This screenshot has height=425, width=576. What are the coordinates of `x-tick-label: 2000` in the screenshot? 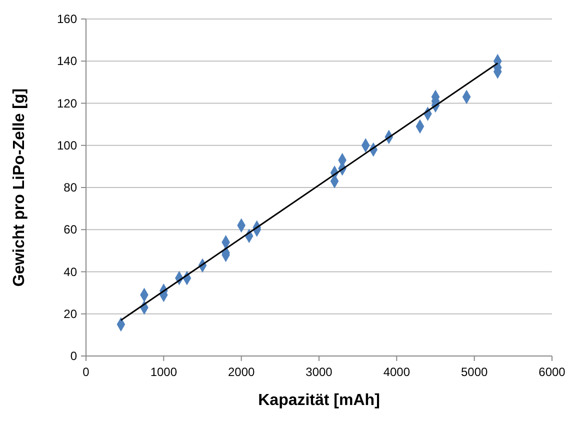 It's located at (242, 372).